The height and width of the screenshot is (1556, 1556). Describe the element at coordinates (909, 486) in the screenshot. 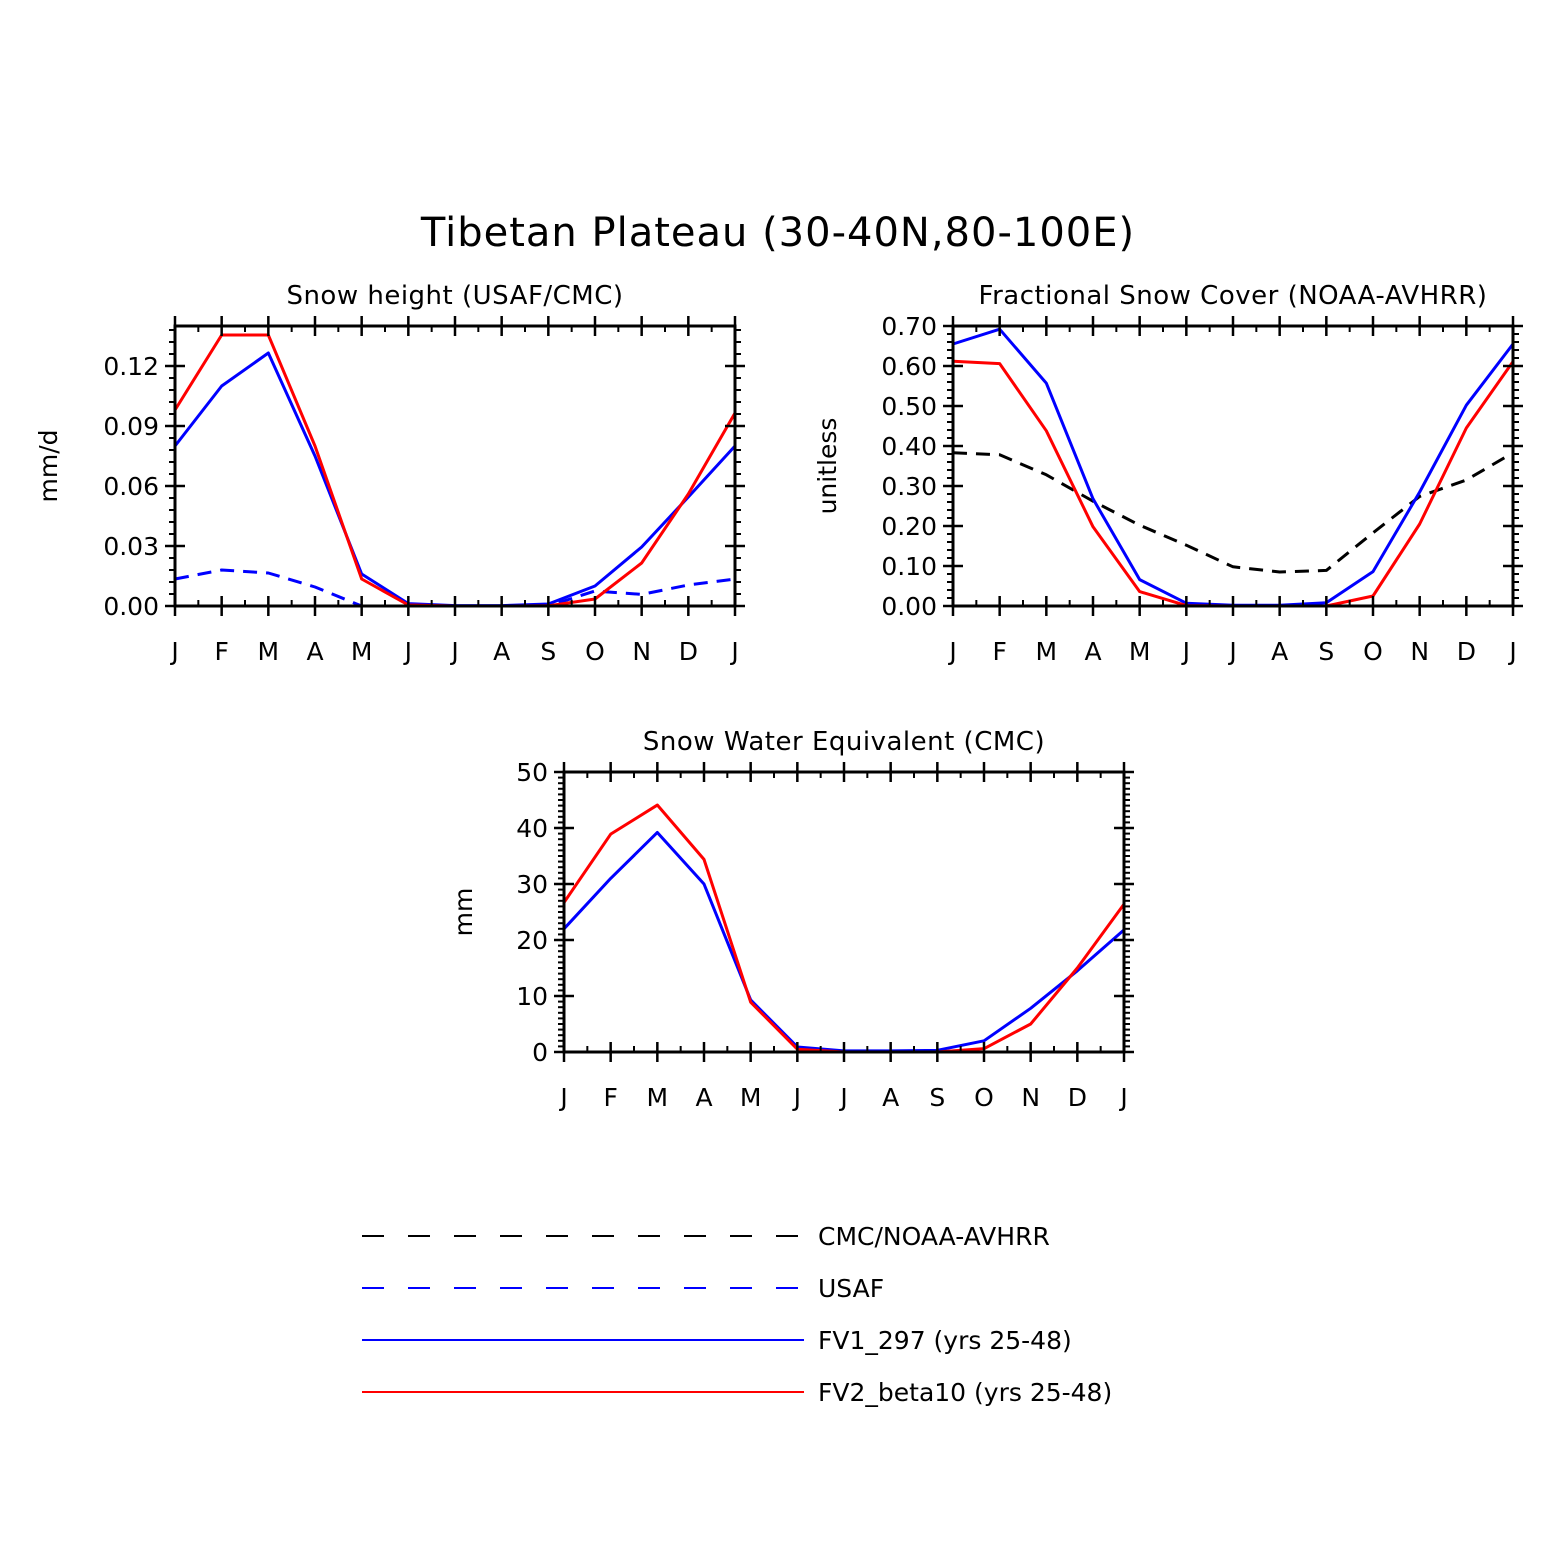

I see `y-tick-label: 0.30` at that location.